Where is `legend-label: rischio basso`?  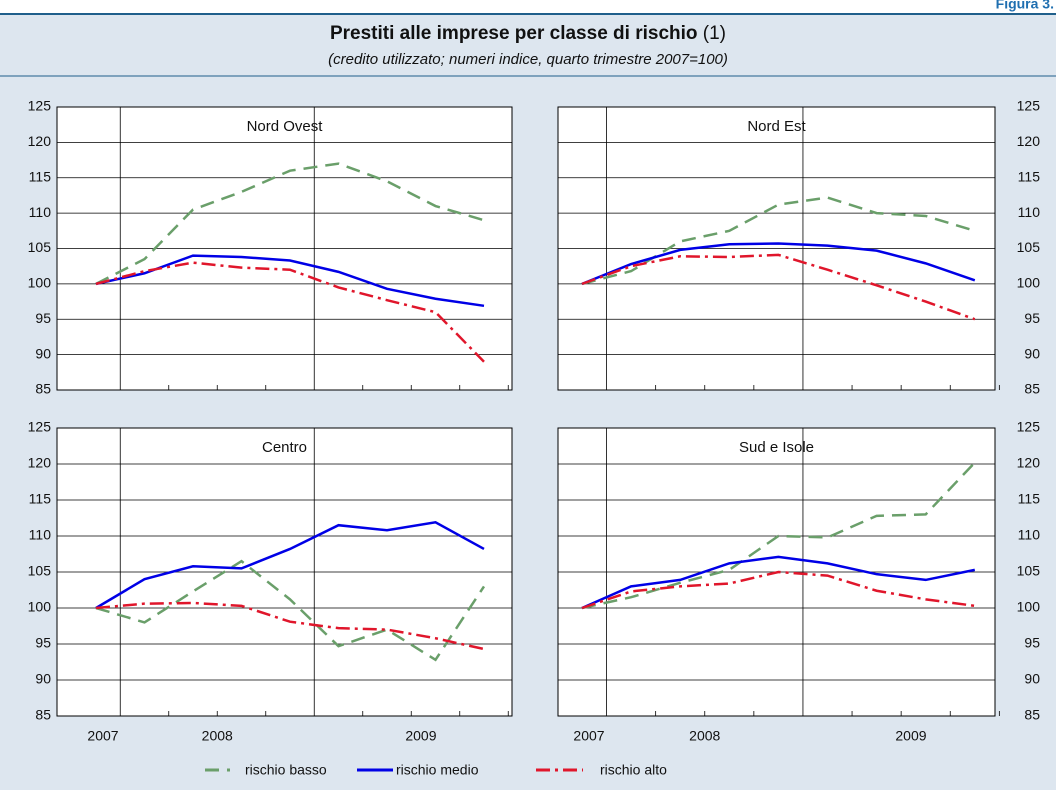
legend-label: rischio basso is located at coordinates (286, 770).